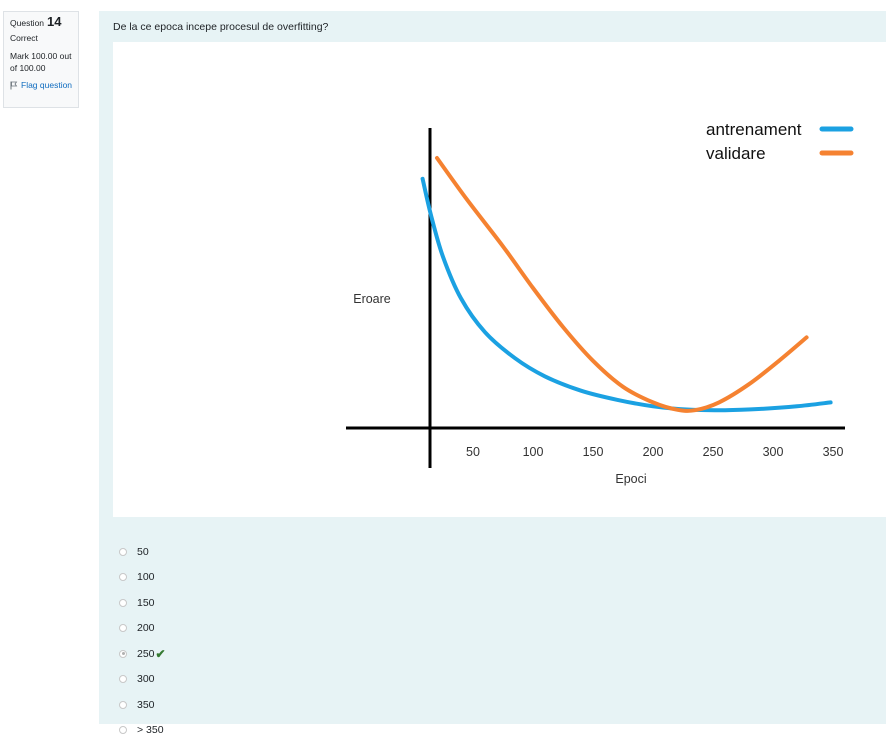 The height and width of the screenshot is (743, 886). What do you see at coordinates (44, 38) in the screenshot?
I see `question-state: Correct` at bounding box center [44, 38].